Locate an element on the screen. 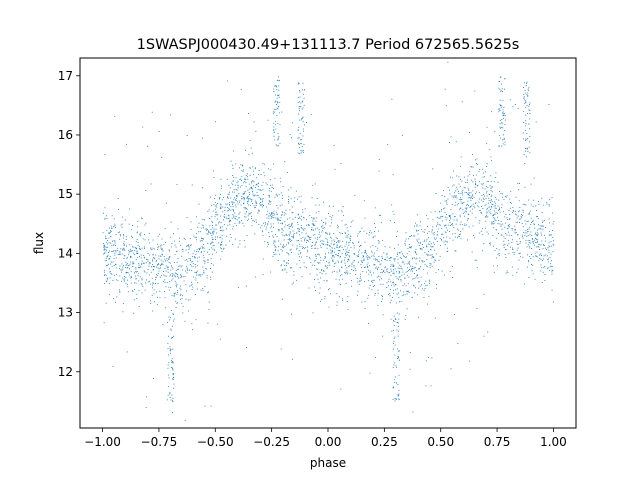  x-tick-label: 0.00 is located at coordinates (328, 442).